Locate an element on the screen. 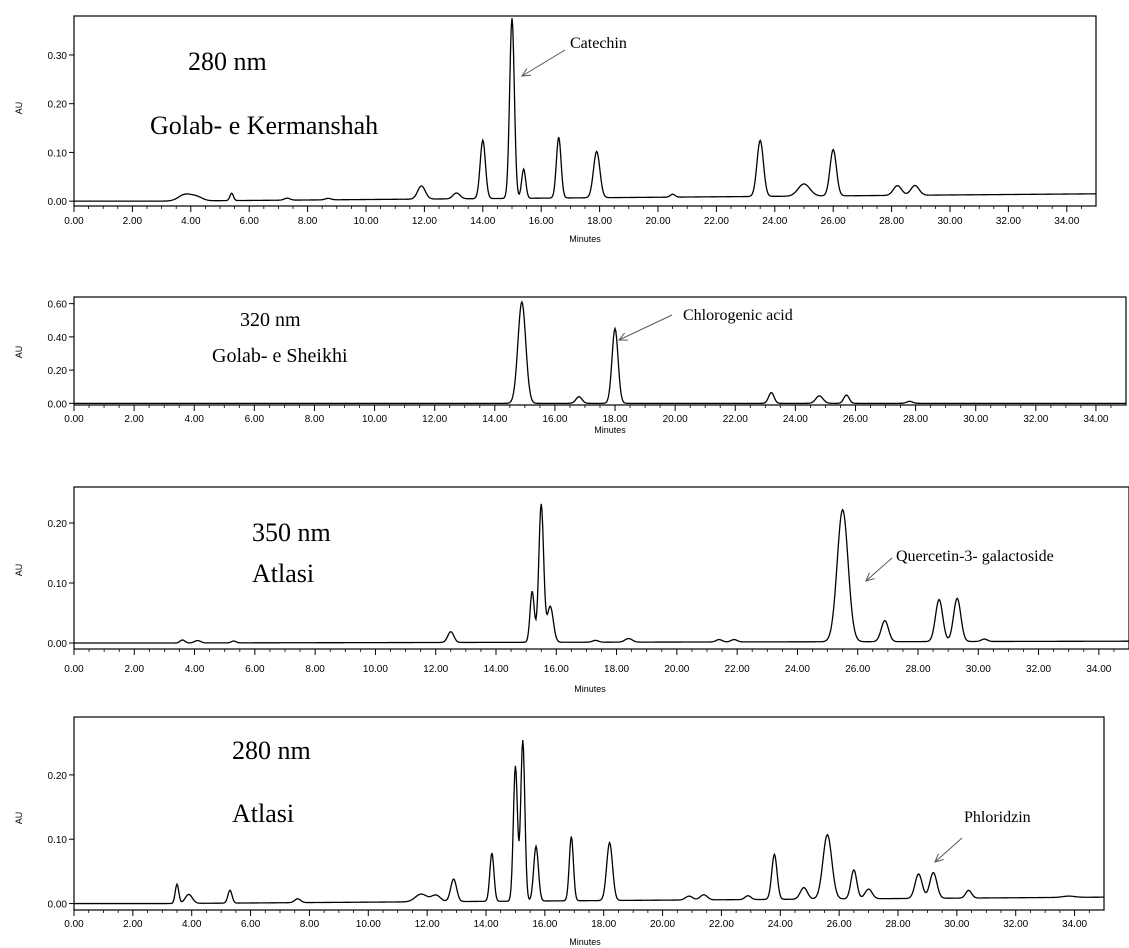  peak-annotation: Quercetin-3- galactoside is located at coordinates (975, 556).